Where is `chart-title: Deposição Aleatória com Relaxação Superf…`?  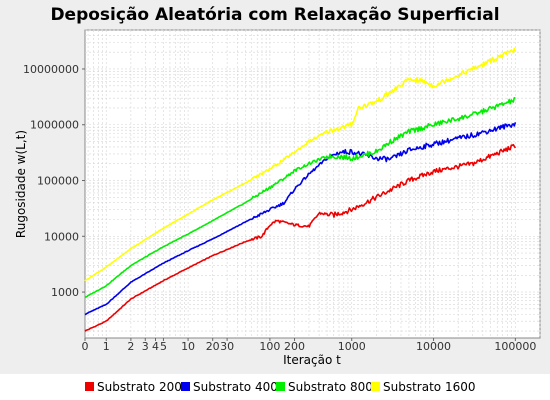
chart-title: Deposição Aleatória com Relaxação Superf… is located at coordinates (274, 15).